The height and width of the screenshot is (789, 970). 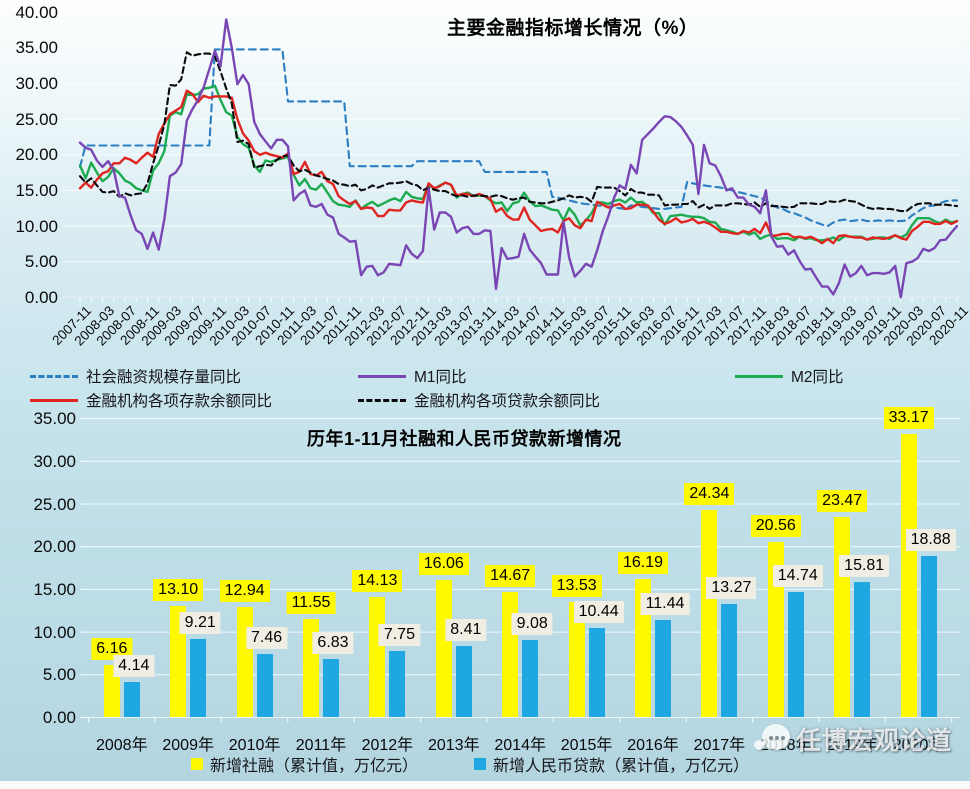 I want to click on bar-value-rmbloan: 11.44, so click(x=665, y=603).